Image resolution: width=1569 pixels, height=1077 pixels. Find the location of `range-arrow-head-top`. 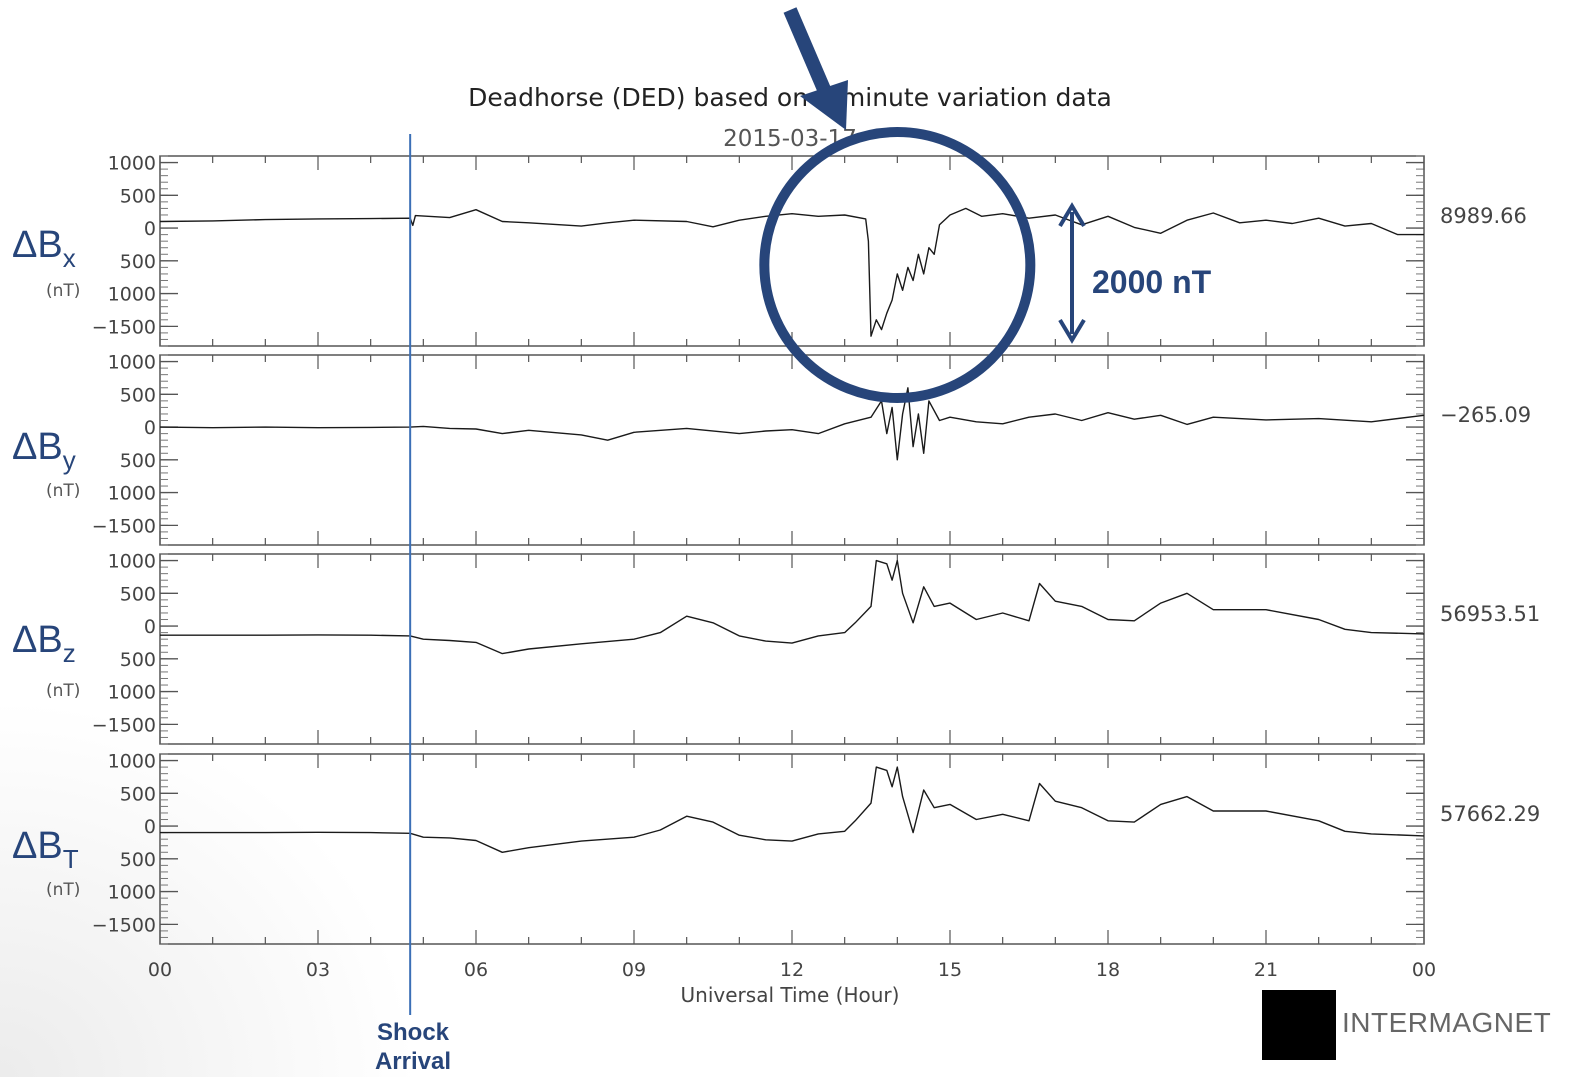

range-arrow-head-top is located at coordinates (1072, 215).